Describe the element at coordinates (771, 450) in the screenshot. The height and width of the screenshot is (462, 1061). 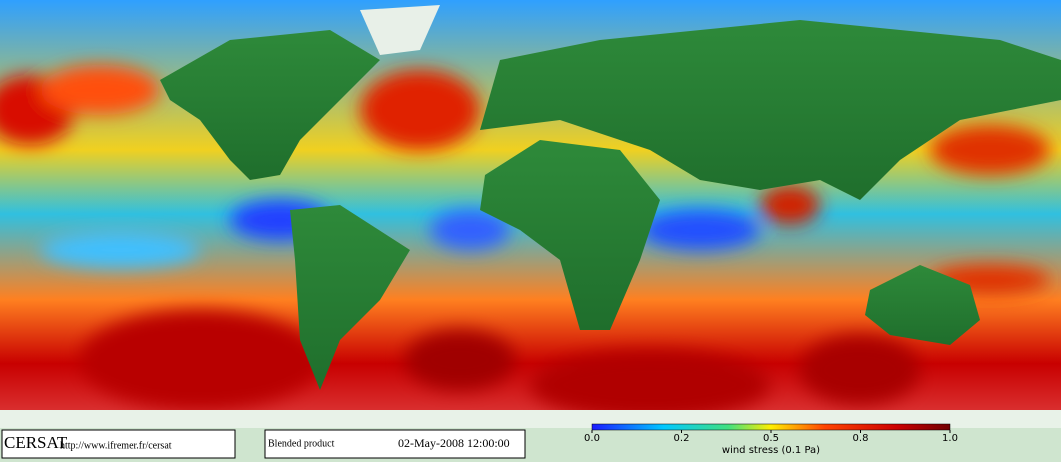
I see `colorbar-label: wind stress (0.1 Pa)` at that location.